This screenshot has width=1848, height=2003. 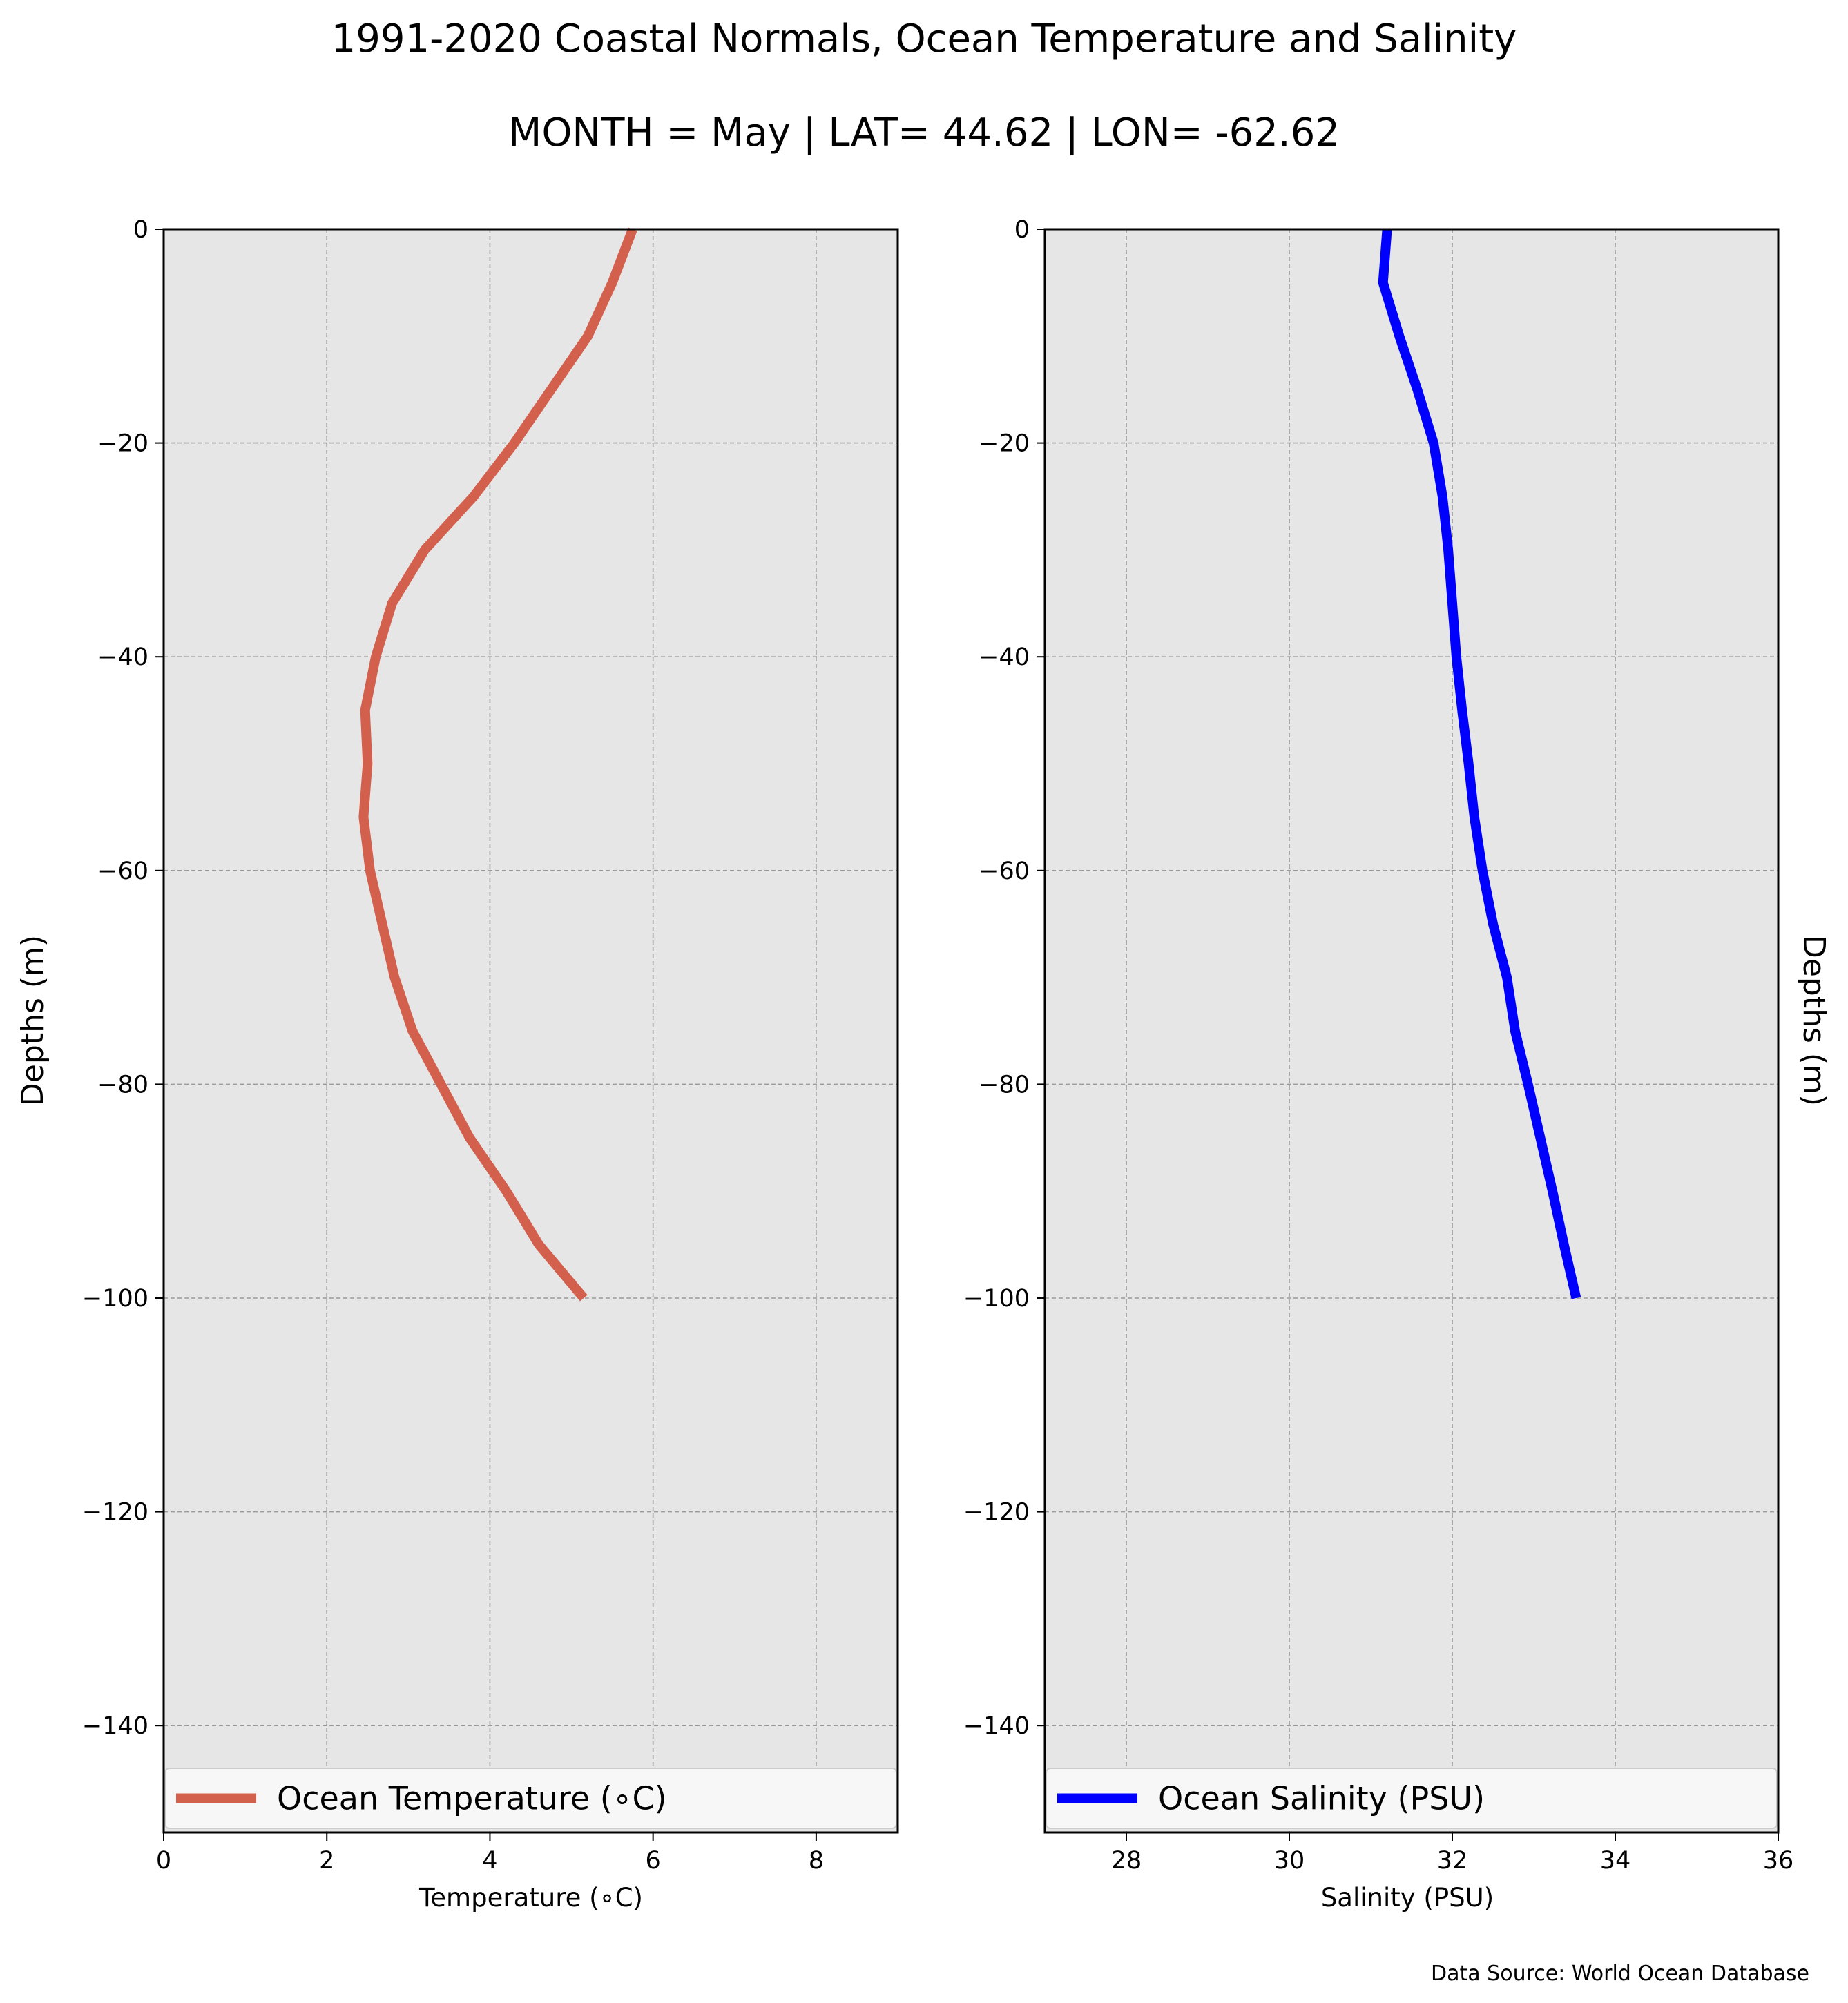 I want to click on chart-subtitle: MONTH = May | LAT= 44.62 | LON= -62.62, so click(x=924, y=132).